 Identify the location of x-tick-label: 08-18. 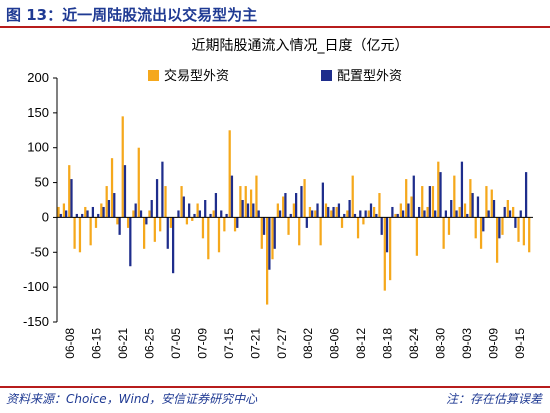
(388, 343).